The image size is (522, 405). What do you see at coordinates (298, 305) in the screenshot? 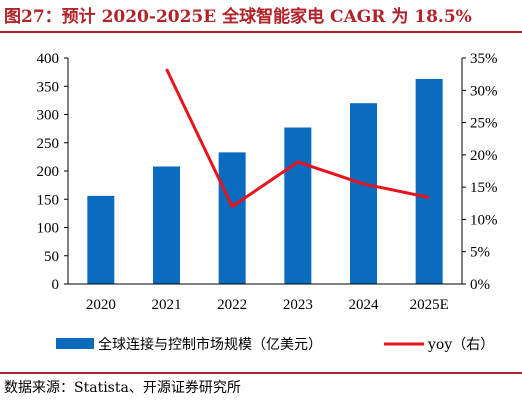
I see `x-tick-label: 2023` at bounding box center [298, 305].